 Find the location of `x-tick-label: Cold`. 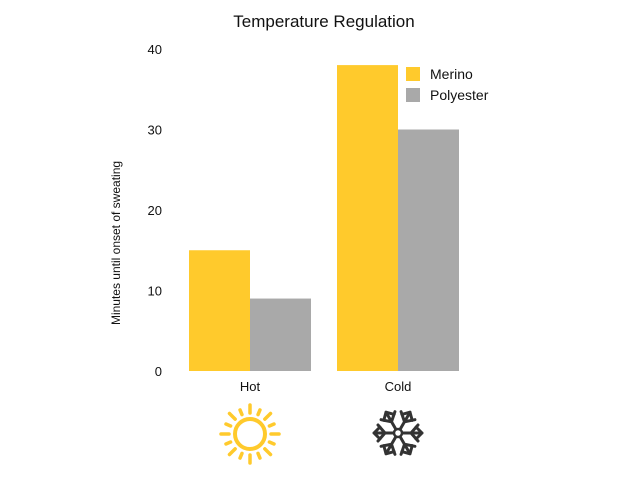

x-tick-label: Cold is located at coordinates (398, 386).